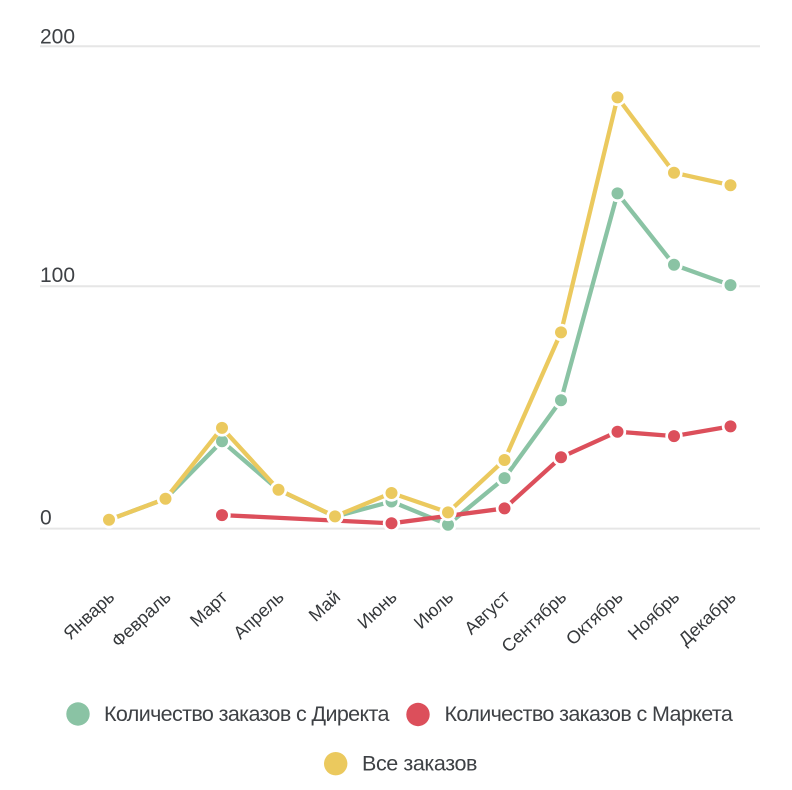 The height and width of the screenshot is (790, 792). What do you see at coordinates (141, 619) in the screenshot?
I see `svg-text: Февраль` at bounding box center [141, 619].